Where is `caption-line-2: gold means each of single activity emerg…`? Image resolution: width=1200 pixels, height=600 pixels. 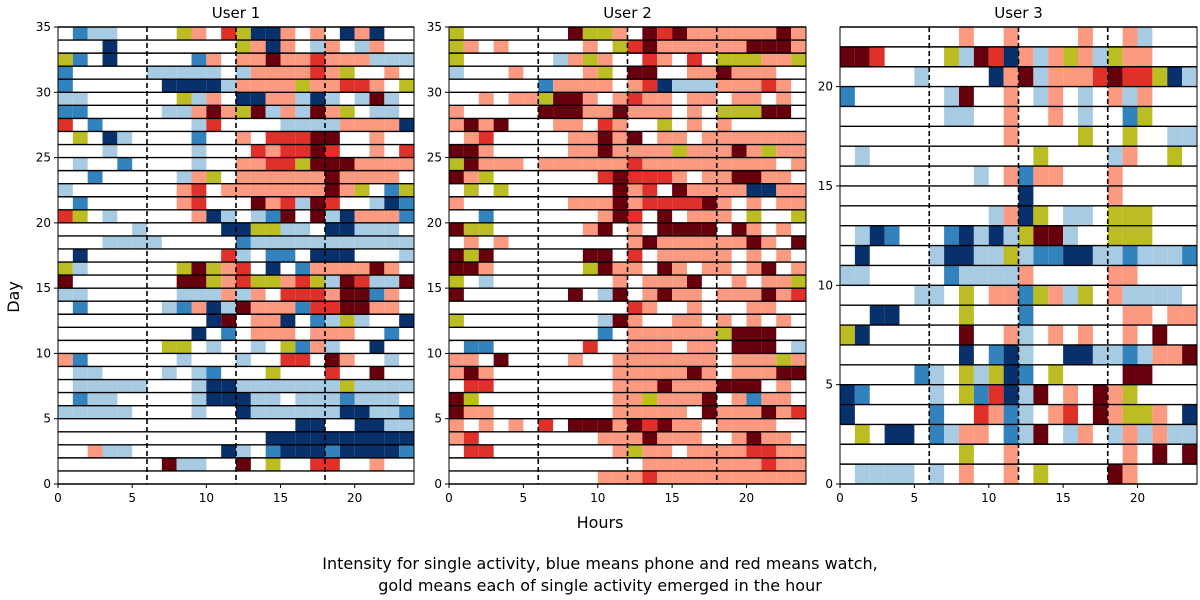
caption-line-2: gold means each of single activity emerg… is located at coordinates (600, 585).